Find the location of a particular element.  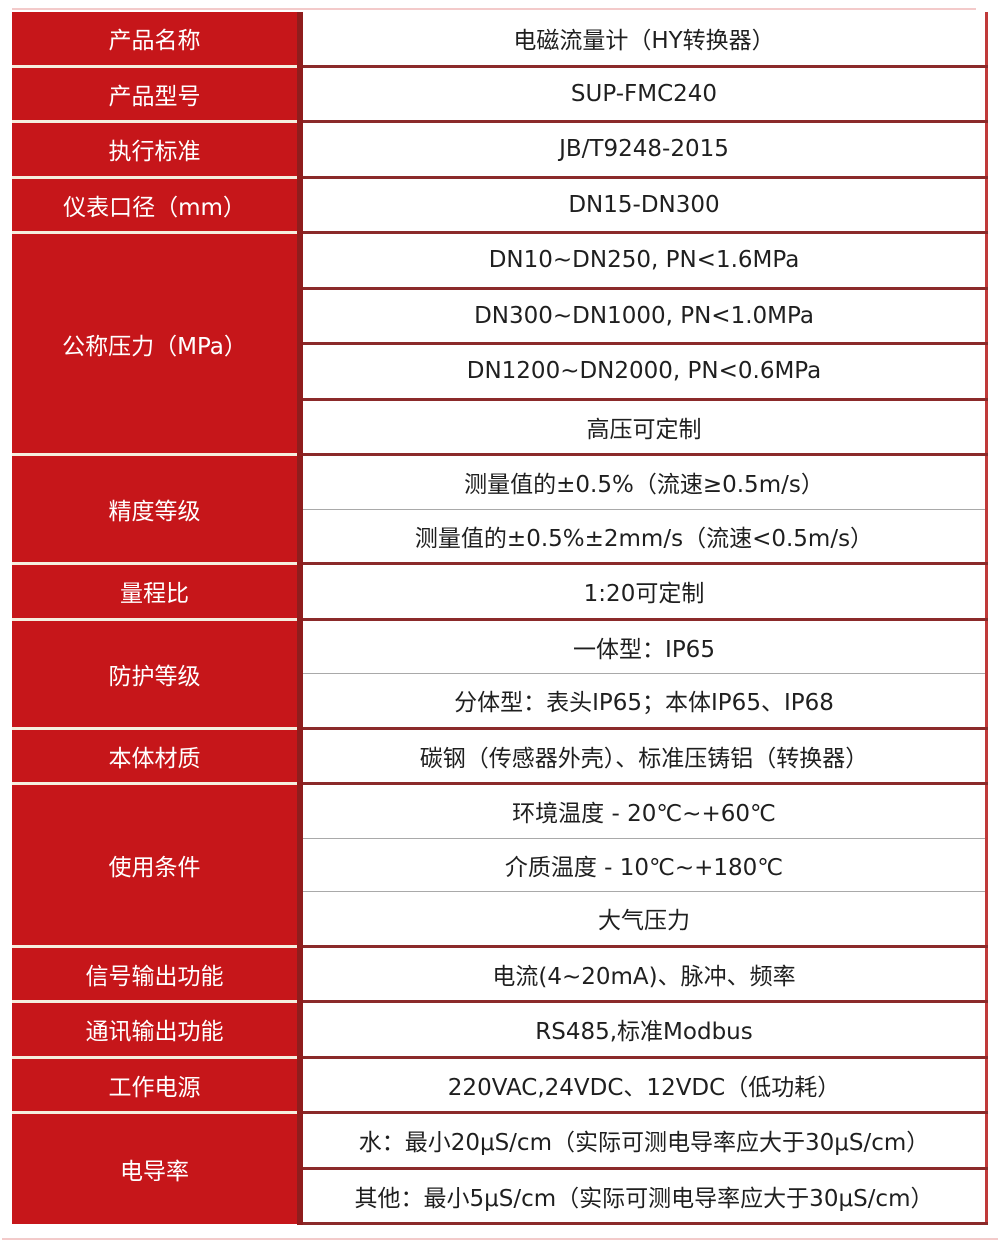

table-row: 产品名称 电磁流量计（HY转换器） is located at coordinates (499, 40).